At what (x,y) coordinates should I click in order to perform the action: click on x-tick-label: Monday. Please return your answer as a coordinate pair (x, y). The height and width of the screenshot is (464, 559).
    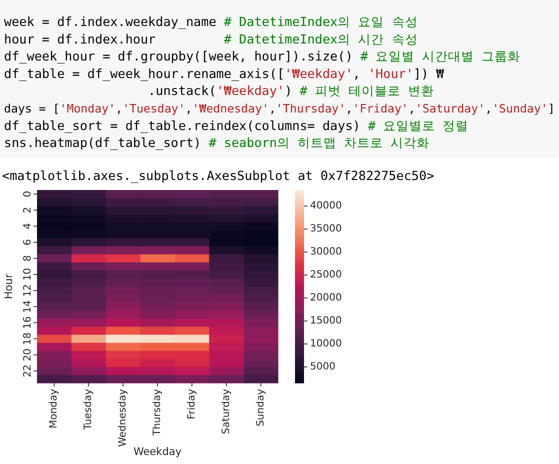
    Looking at the image, I should click on (54, 408).